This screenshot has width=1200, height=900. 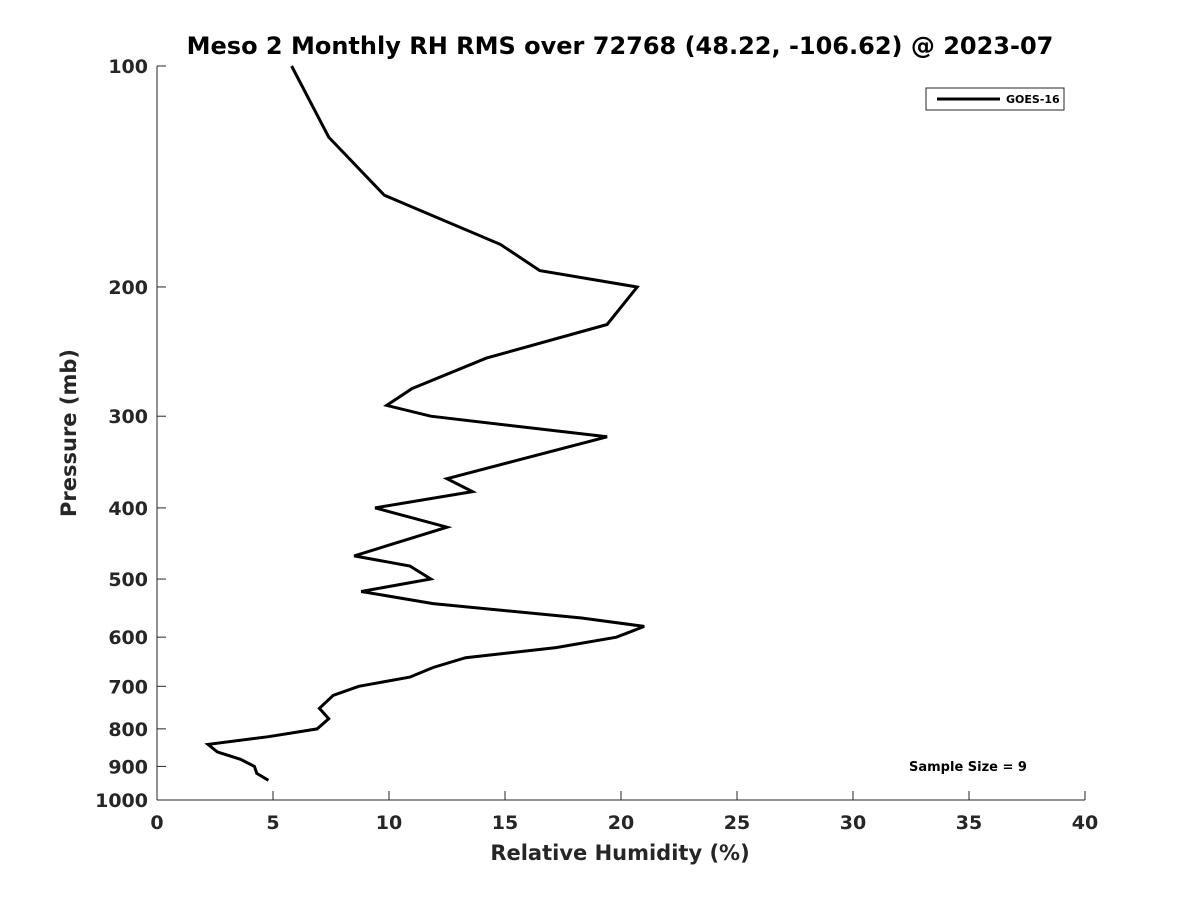 I want to click on y-tick-label: 300, so click(x=128, y=417).